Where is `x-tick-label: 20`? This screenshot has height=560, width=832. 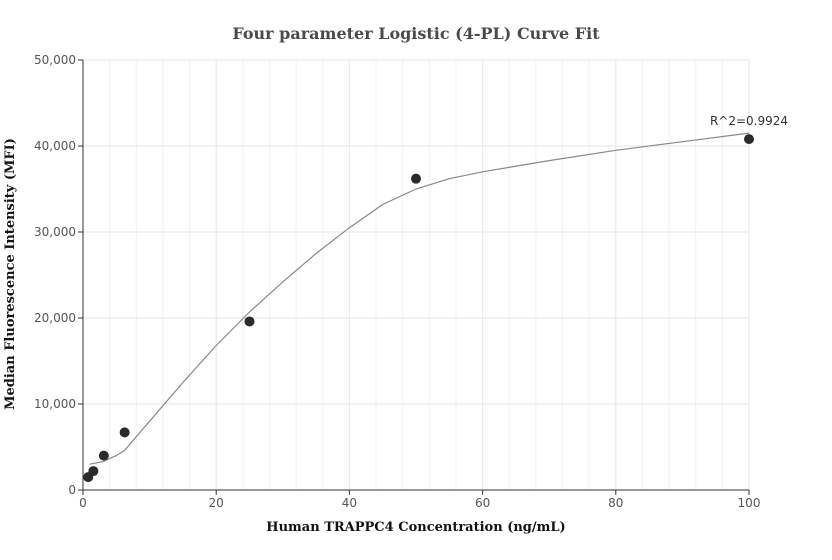 x-tick-label: 20 is located at coordinates (216, 503).